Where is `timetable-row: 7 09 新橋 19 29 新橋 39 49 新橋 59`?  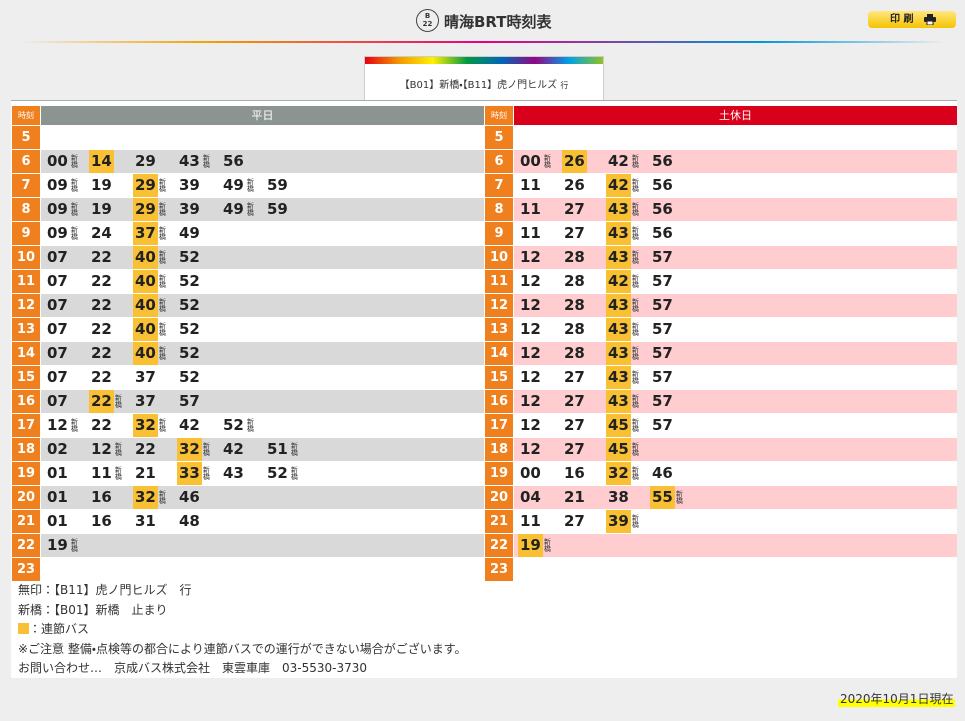
timetable-row: 7 09 新橋 19 29 新橋 39 49 新橋 59 is located at coordinates (248, 185).